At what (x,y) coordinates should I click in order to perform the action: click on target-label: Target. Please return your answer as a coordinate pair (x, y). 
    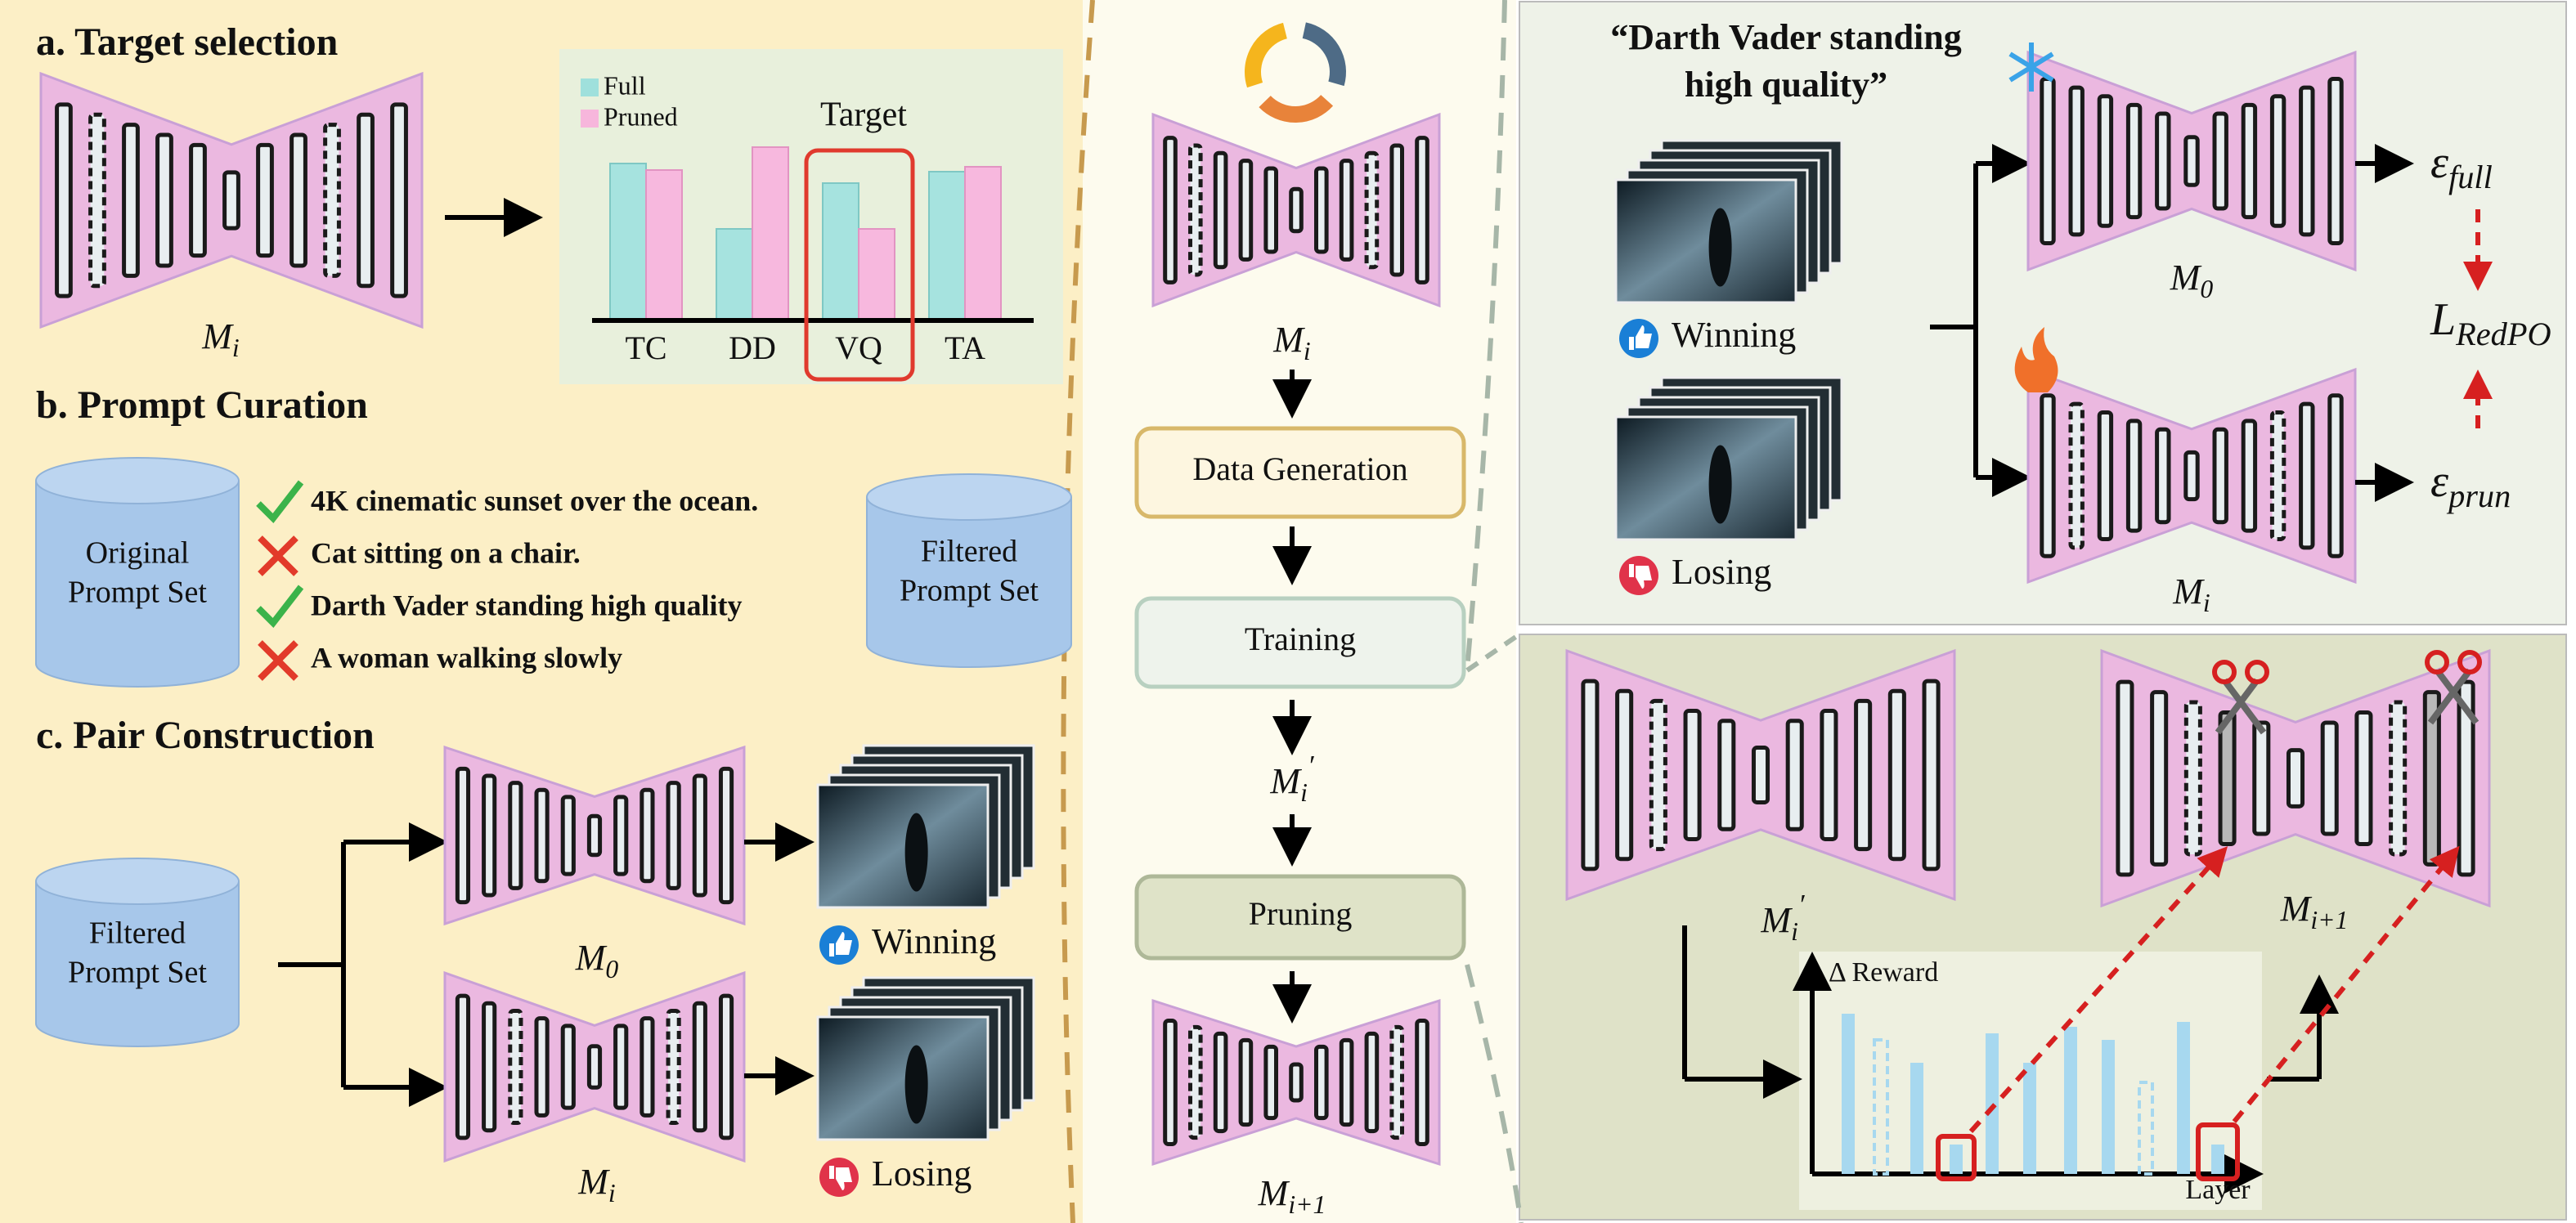
    Looking at the image, I should click on (863, 115).